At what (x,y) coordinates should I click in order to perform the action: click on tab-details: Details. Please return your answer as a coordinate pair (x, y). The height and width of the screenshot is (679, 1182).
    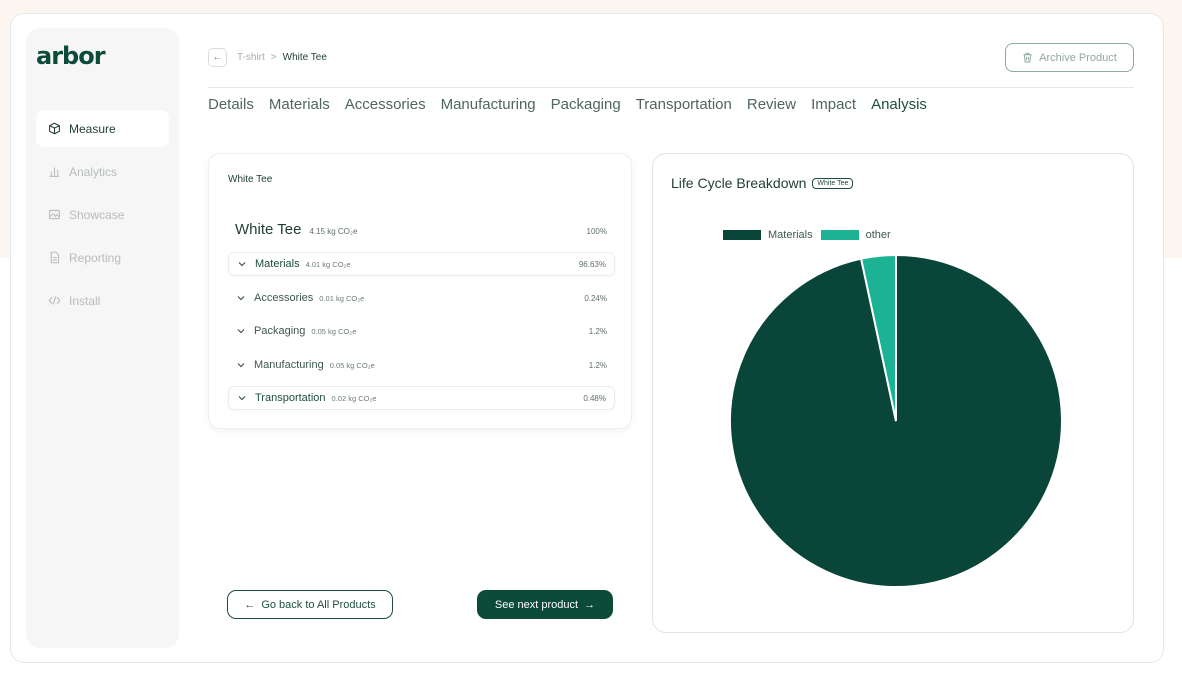
    Looking at the image, I should click on (231, 104).